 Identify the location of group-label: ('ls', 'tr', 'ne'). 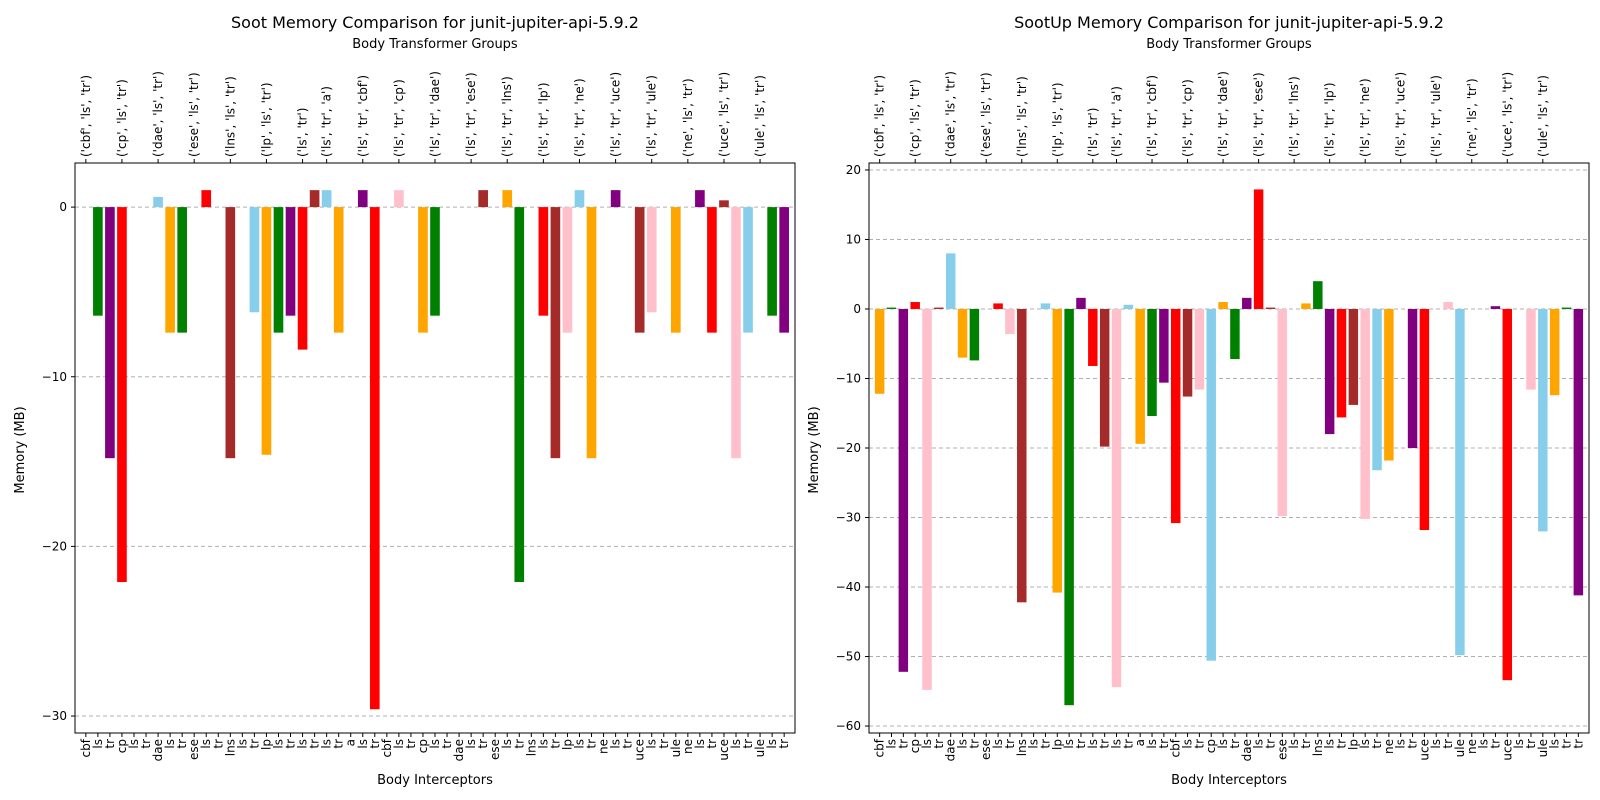
(579, 117).